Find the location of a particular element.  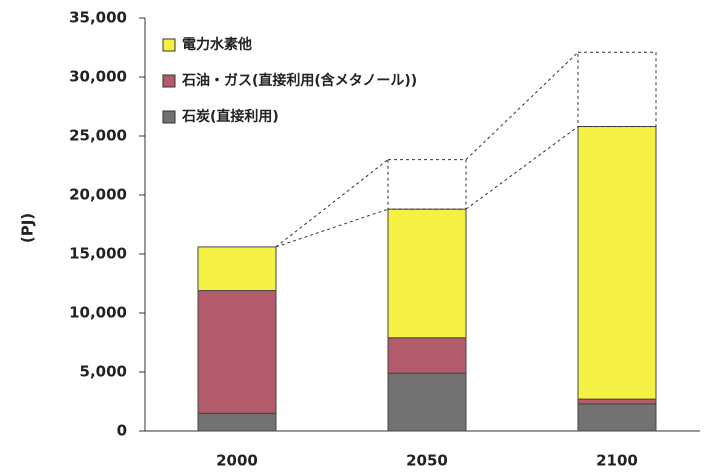

y-axis-label: (PJ) is located at coordinates (28, 228).